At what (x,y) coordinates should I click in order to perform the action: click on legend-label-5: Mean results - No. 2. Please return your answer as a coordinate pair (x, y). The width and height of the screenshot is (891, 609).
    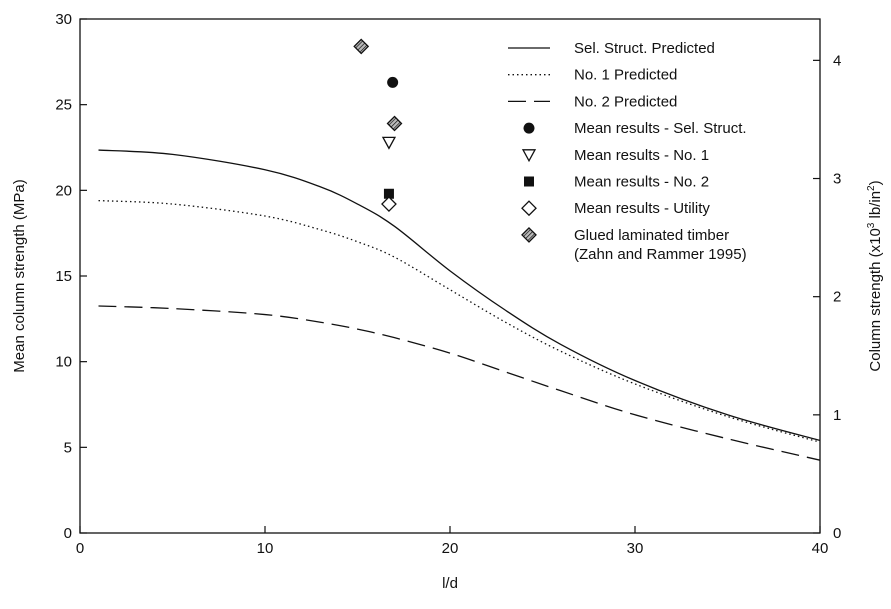
    Looking at the image, I should click on (641, 182).